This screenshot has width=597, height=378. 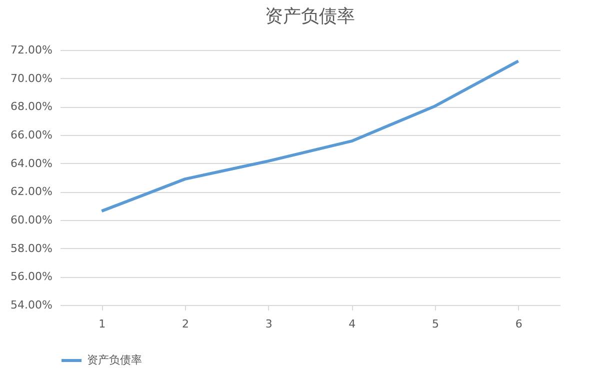 I want to click on y-tick-label: 68.00%, so click(x=31, y=107).